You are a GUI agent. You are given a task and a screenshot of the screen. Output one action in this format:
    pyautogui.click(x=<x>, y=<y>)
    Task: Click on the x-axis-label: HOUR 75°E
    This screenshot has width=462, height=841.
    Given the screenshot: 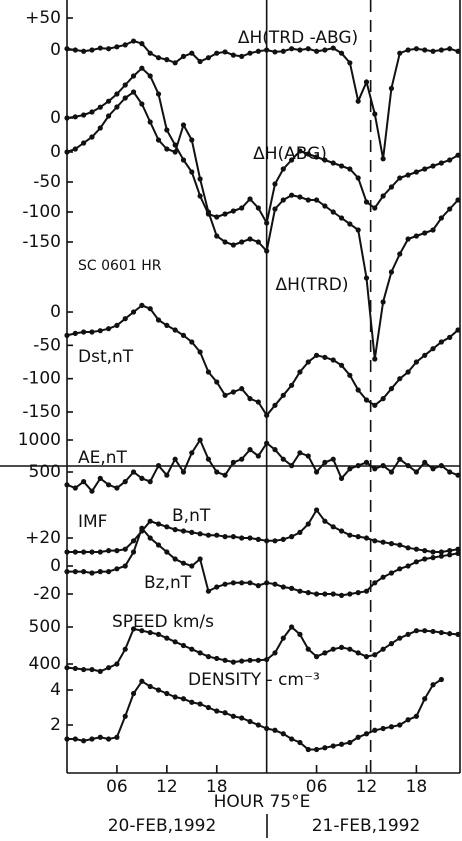 What is the action you would take?
    pyautogui.click(x=262, y=802)
    